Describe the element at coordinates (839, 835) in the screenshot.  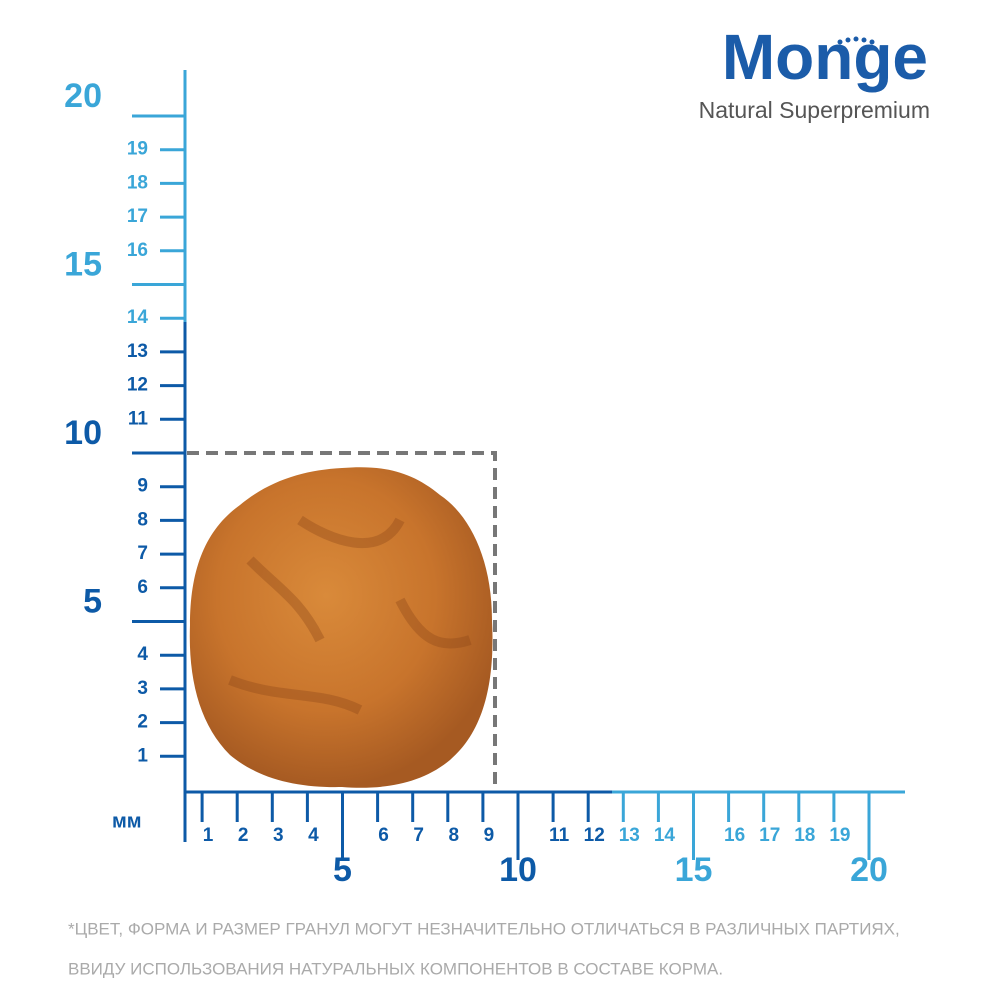
I see `x-label: 19` at that location.